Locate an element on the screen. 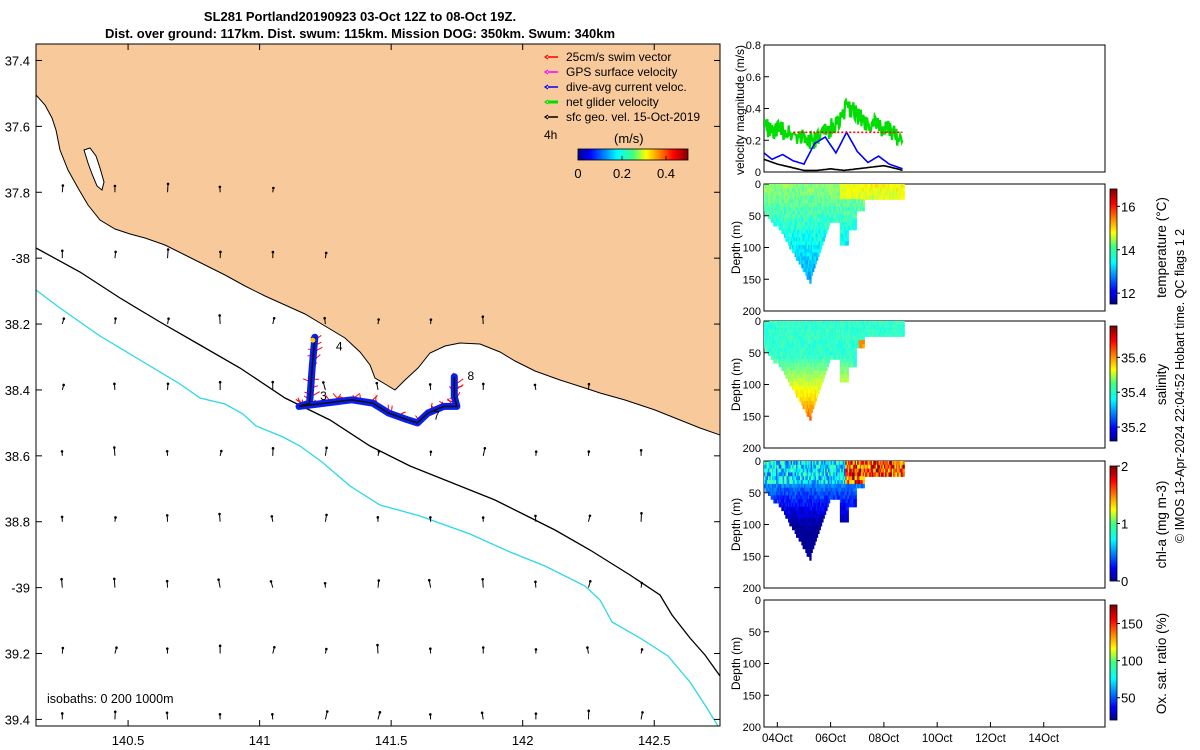 This screenshot has height=750, width=1200. geo-vel-arrow is located at coordinates (326, 451).